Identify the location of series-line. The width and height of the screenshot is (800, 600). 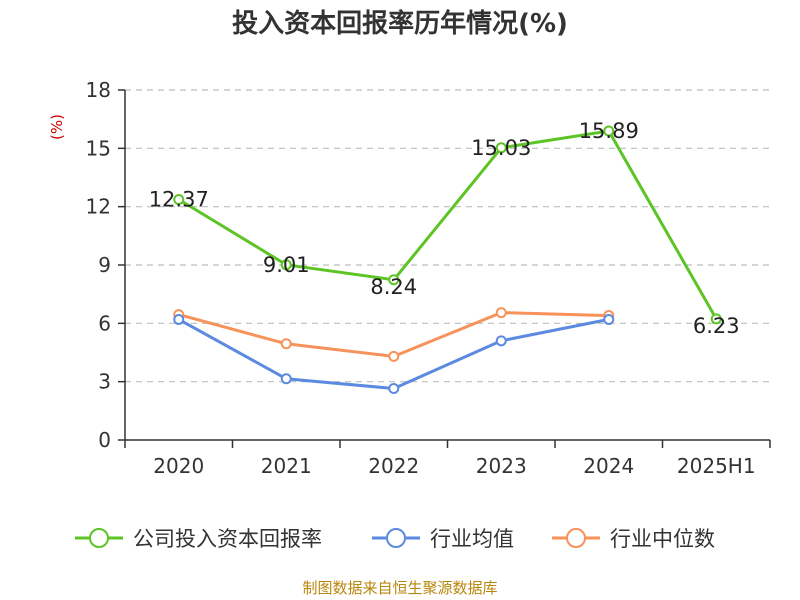
(394, 334).